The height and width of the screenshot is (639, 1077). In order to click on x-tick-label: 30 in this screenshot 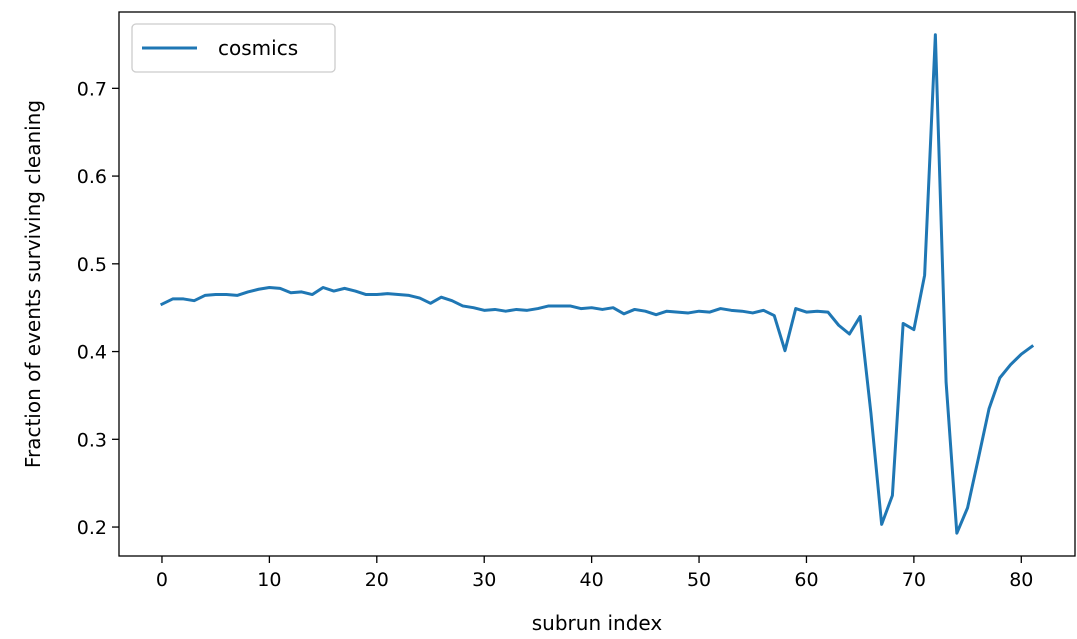, I will do `click(484, 580)`.